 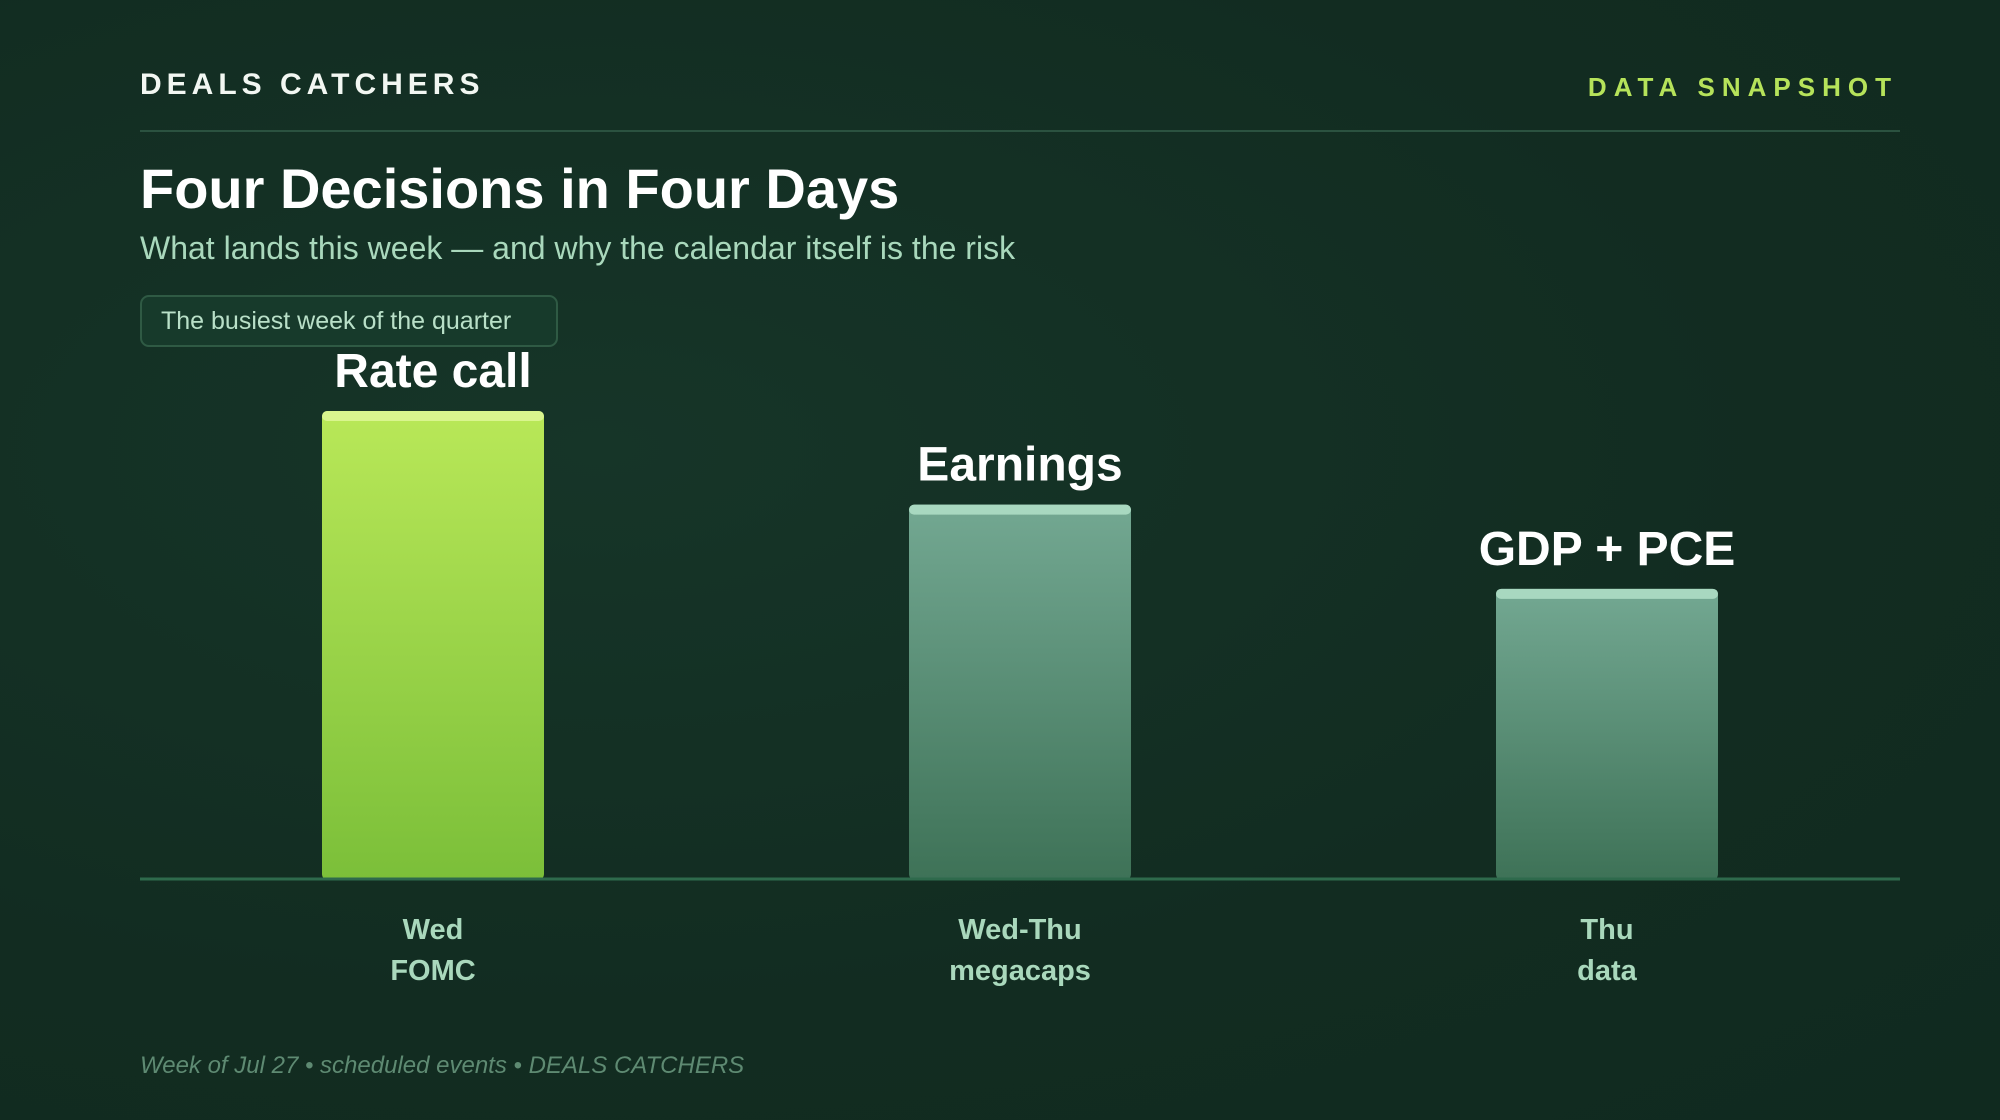 What do you see at coordinates (1020, 930) in the screenshot?
I see `x-tick-label-1-0: Wed-Thu` at bounding box center [1020, 930].